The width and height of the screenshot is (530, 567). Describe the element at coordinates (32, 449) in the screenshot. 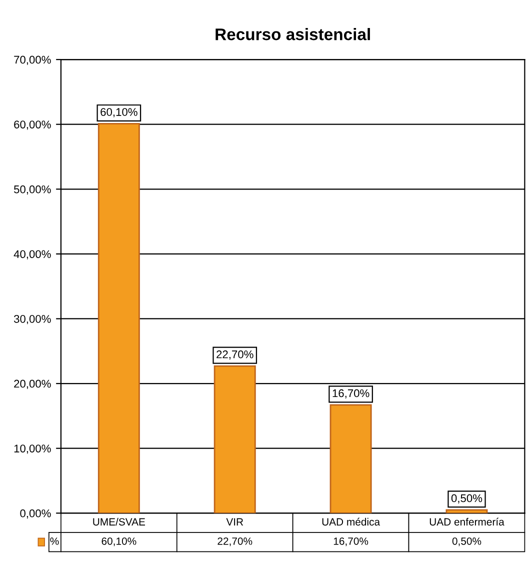

I see `y-tick-label: 10,00%` at that location.